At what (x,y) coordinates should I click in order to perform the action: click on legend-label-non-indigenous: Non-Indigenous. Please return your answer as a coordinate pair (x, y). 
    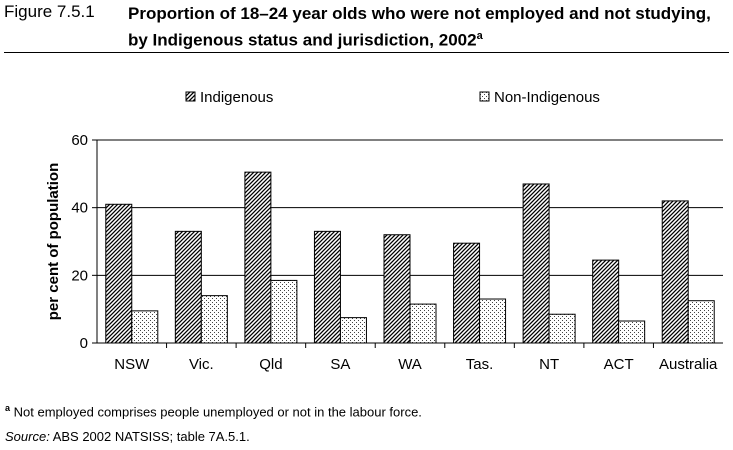
    Looking at the image, I should click on (547, 97).